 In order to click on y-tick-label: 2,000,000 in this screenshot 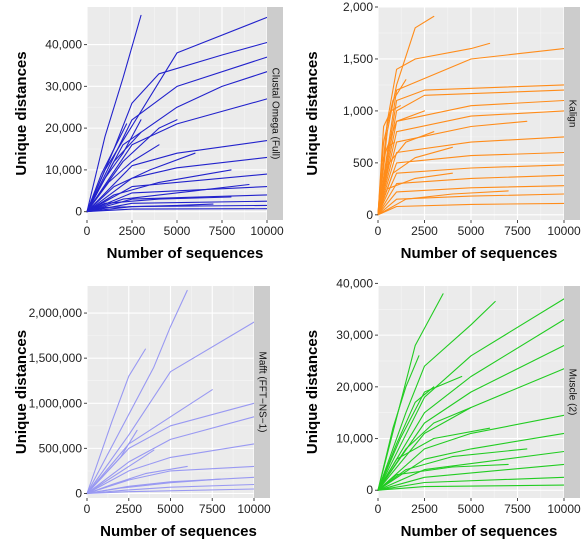, I will do `click(56, 313)`.